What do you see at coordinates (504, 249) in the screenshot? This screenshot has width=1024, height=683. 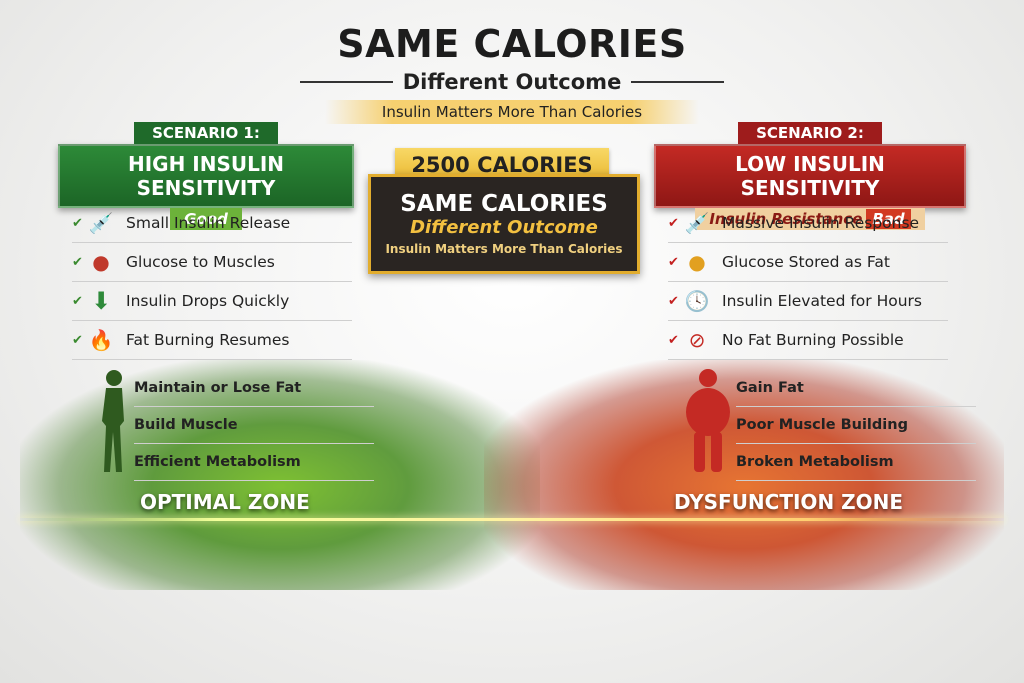 I see `center-tagline: Insulin Matters More Than Calories` at bounding box center [504, 249].